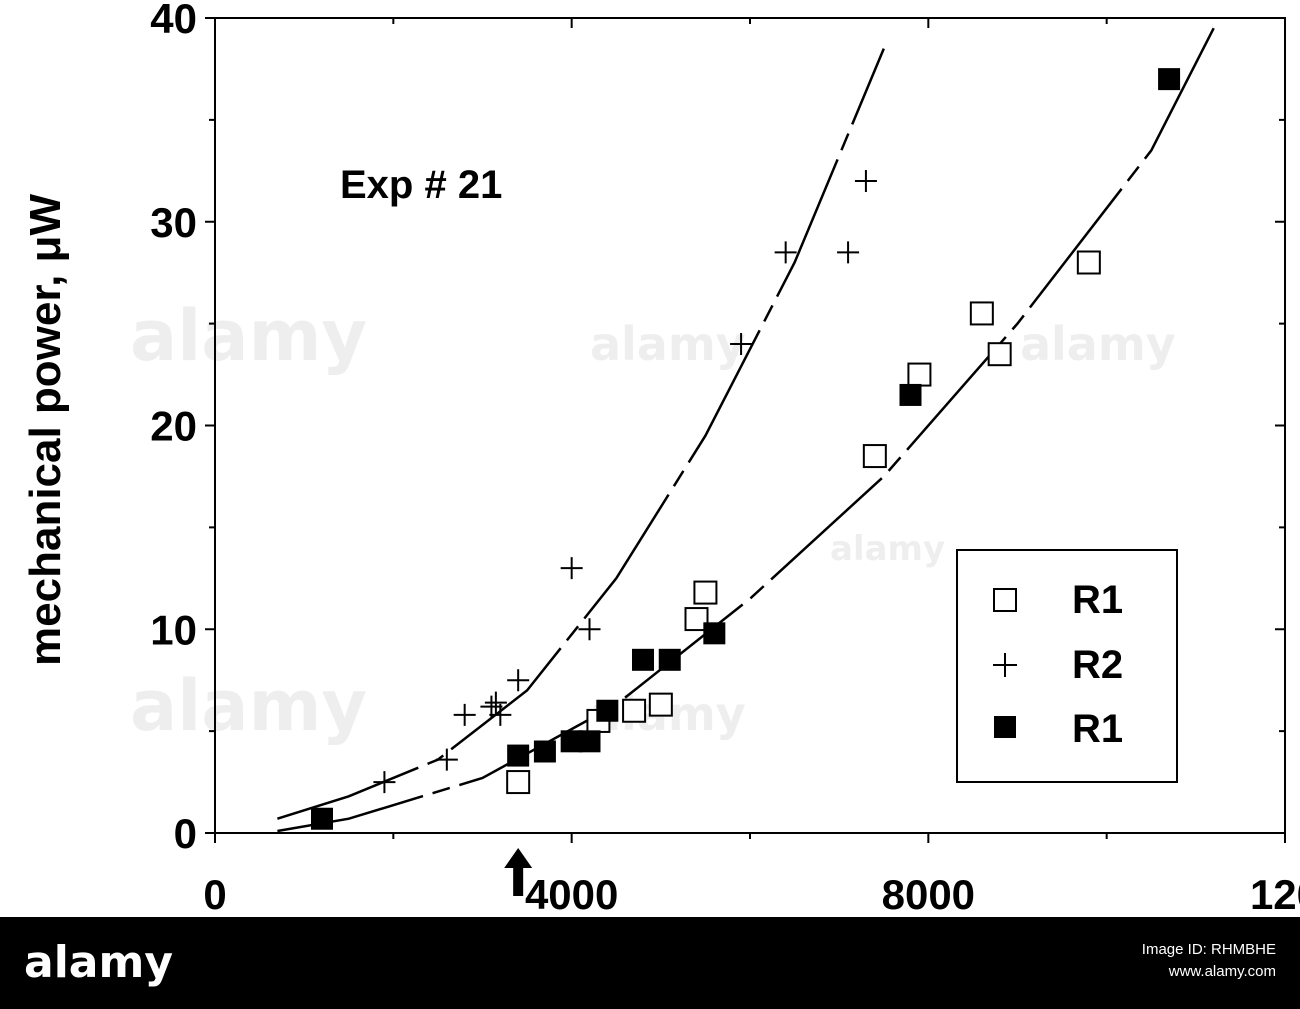 The height and width of the screenshot is (1009, 1300). Describe the element at coordinates (1222, 971) in the screenshot. I see `site-url: www.alamy.com` at that location.